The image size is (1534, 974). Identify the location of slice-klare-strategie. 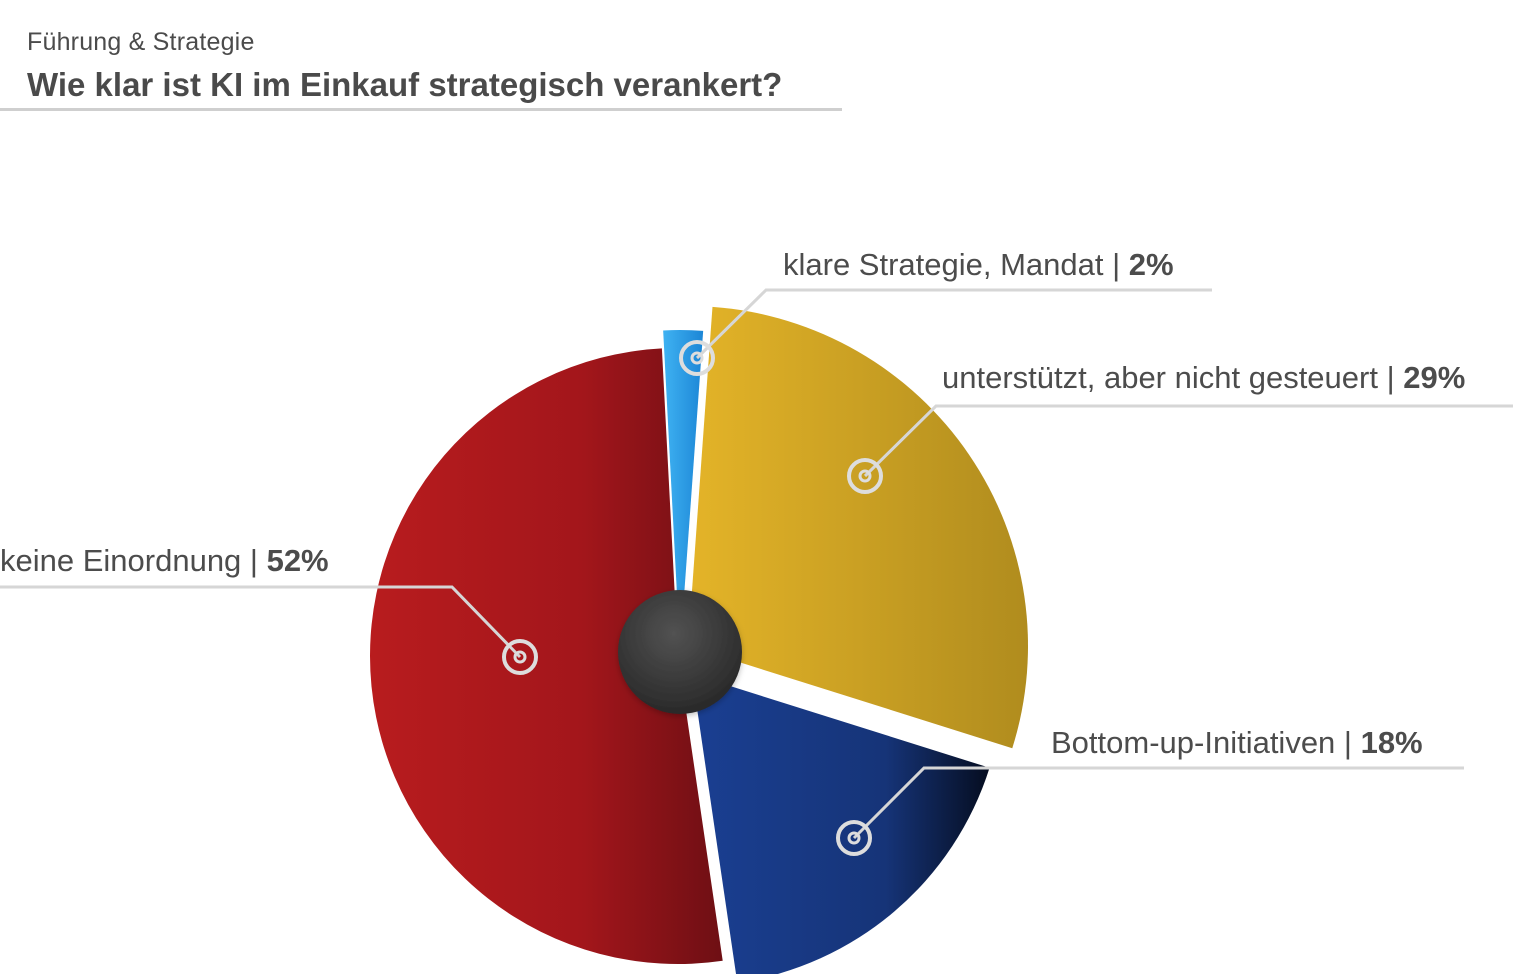
(683, 490).